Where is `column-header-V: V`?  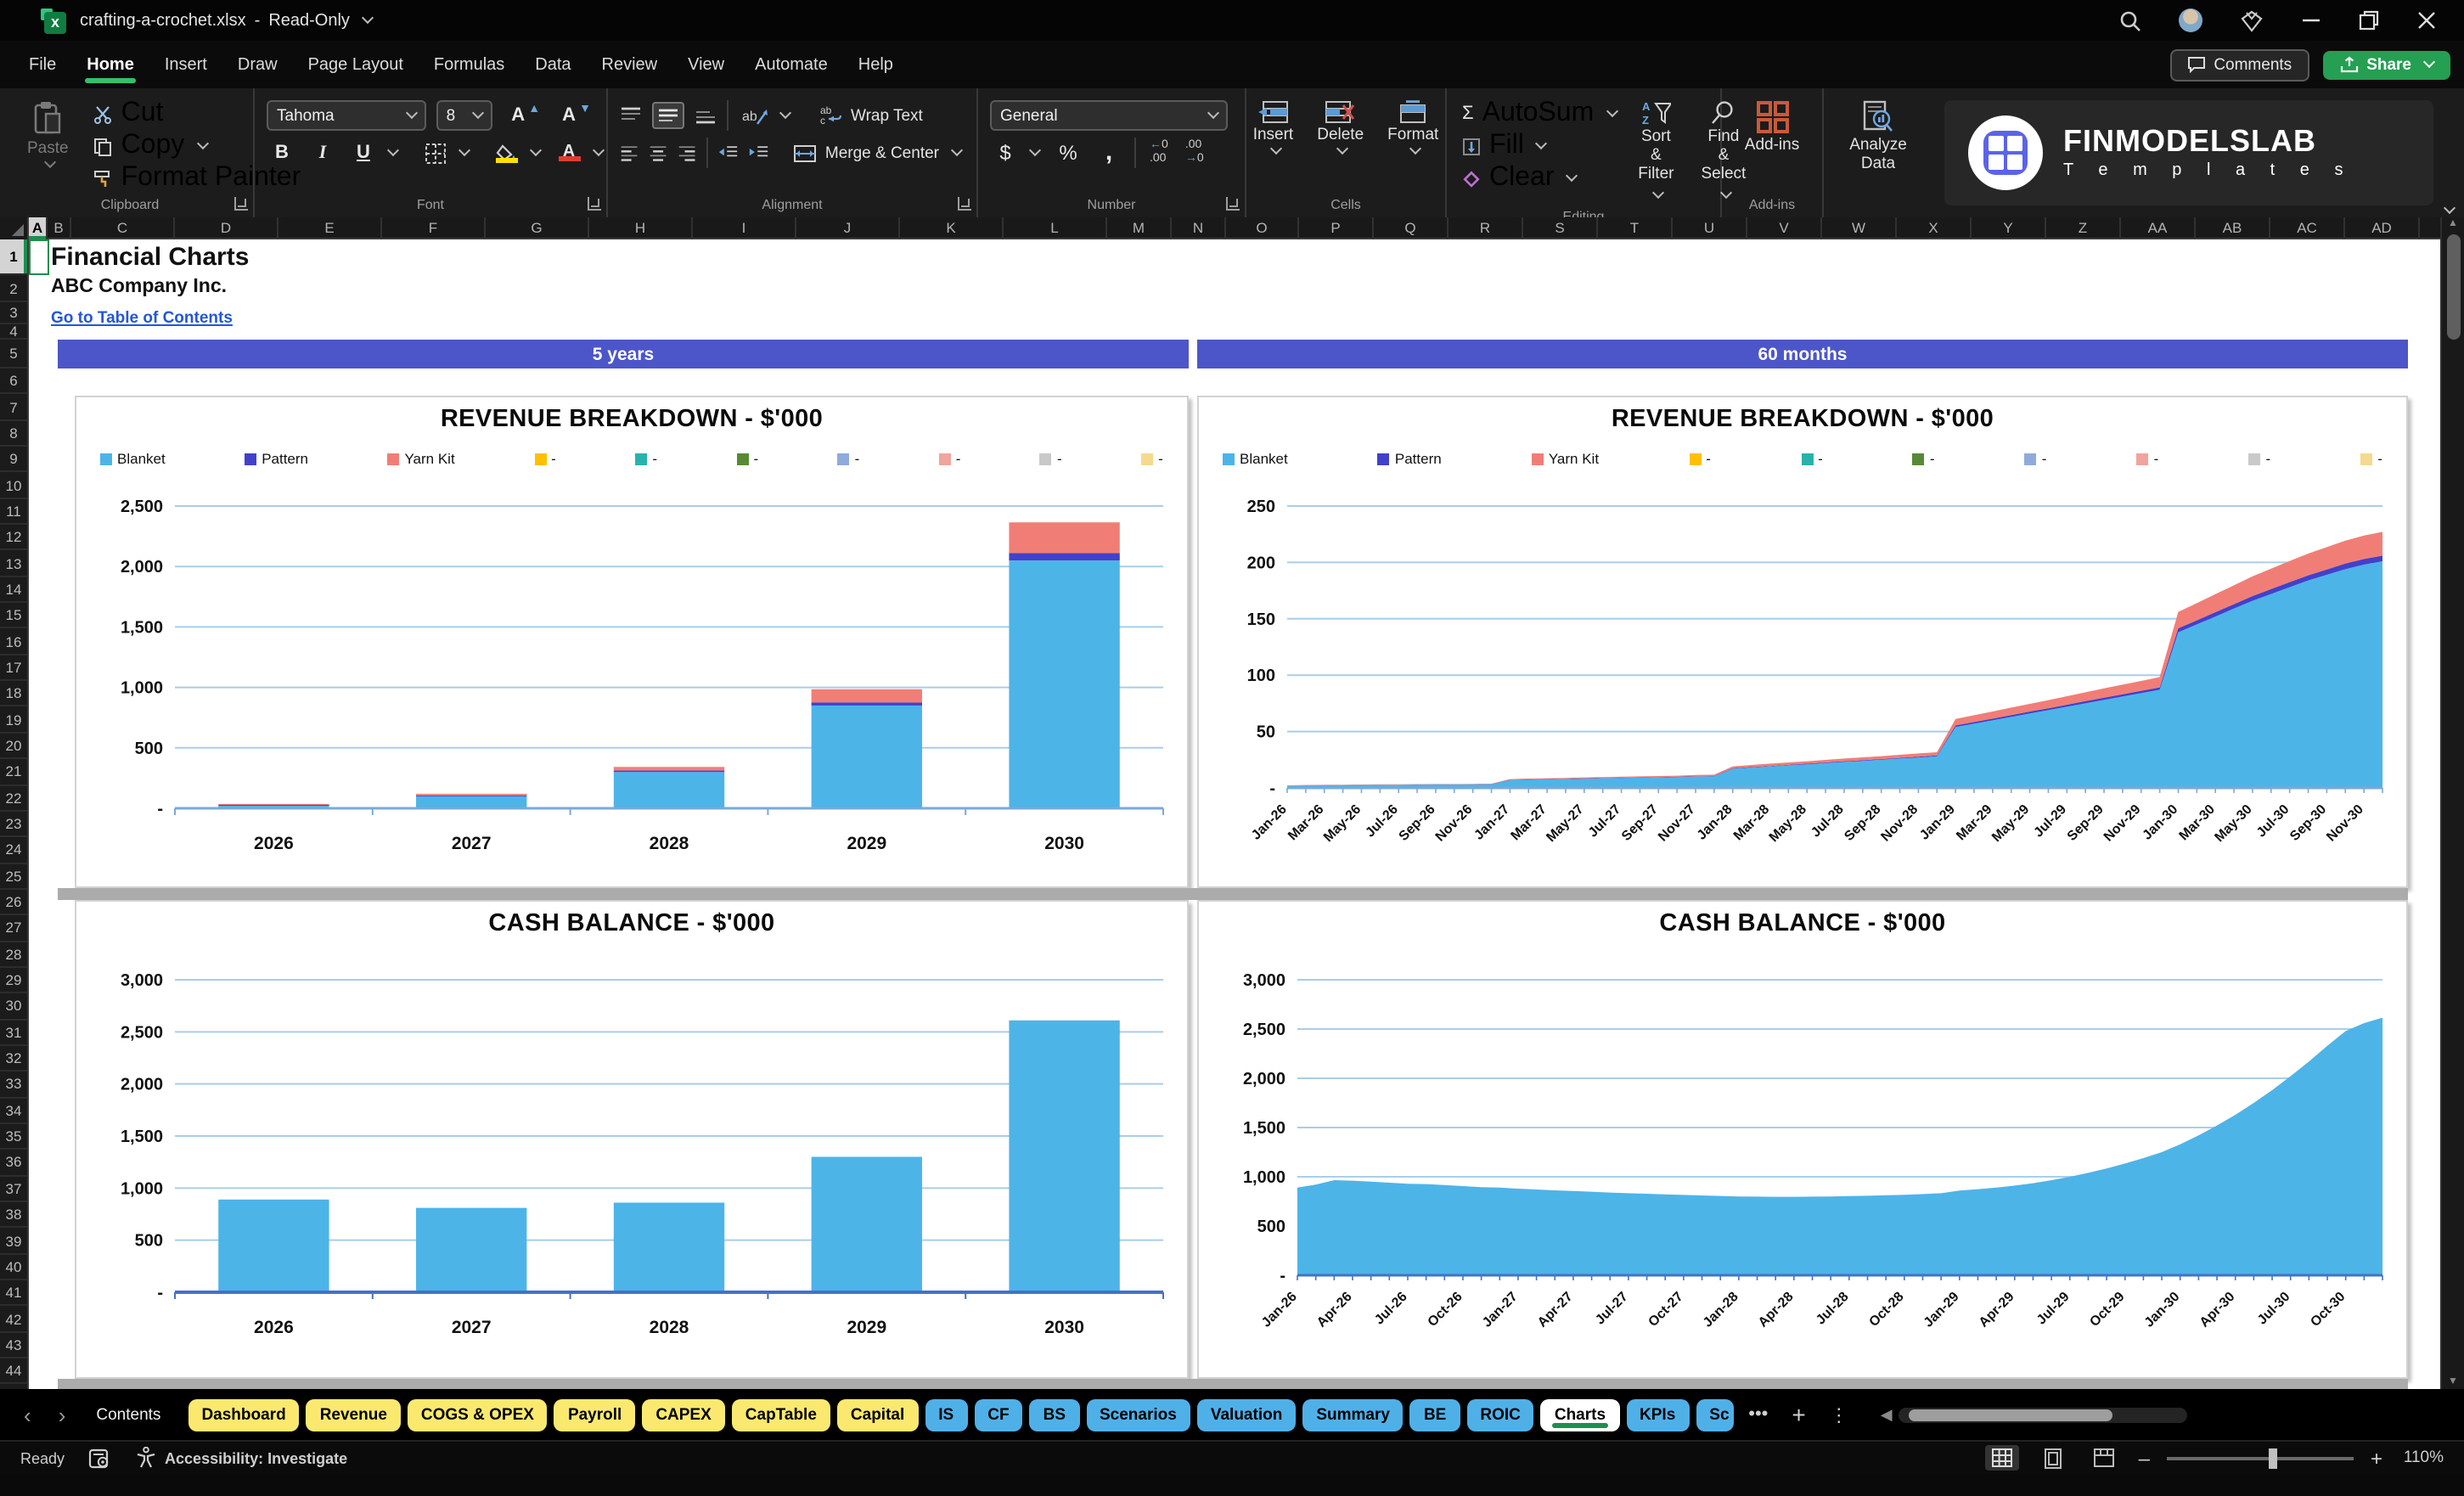
column-header-V: V is located at coordinates (1784, 228).